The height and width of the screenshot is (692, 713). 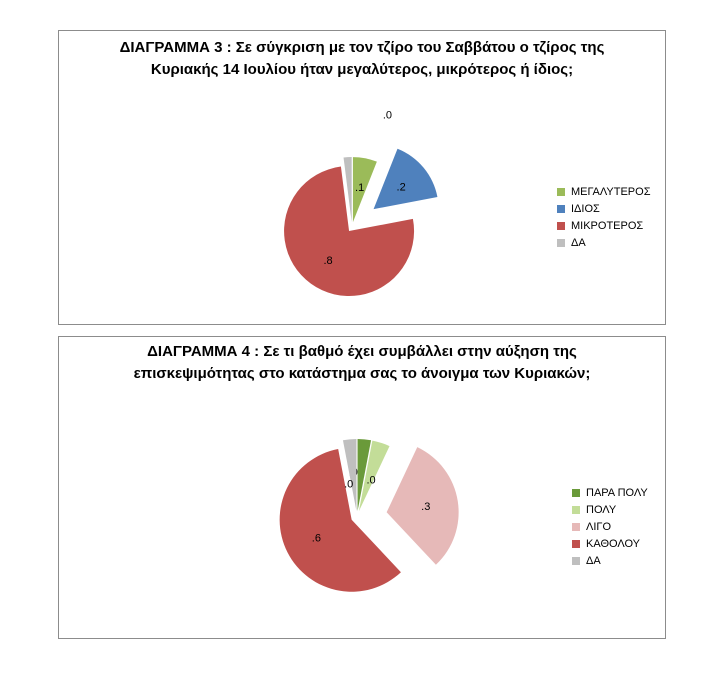 I want to click on legend-item-katholou: ΚΑΘΟΛΟΥ, so click(x=610, y=543).